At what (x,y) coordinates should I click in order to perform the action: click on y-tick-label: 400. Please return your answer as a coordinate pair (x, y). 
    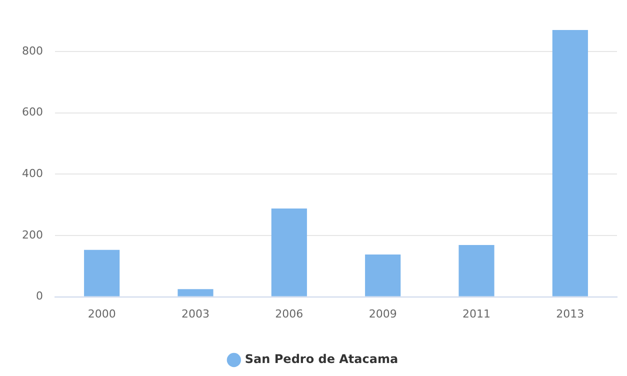
    Looking at the image, I should click on (32, 173).